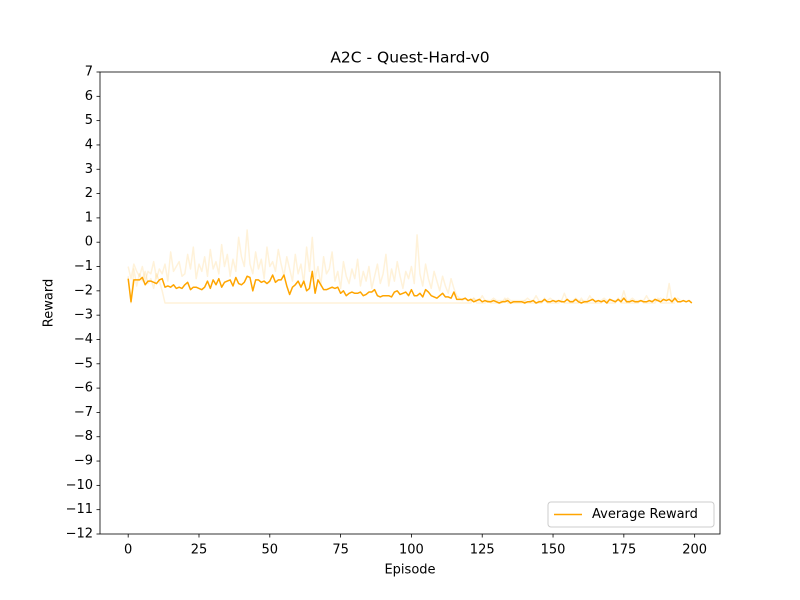 Image resolution: width=800 pixels, height=600 pixels. What do you see at coordinates (409, 58) in the screenshot?
I see `chart-title: A2C - Quest-Hard-v0` at bounding box center [409, 58].